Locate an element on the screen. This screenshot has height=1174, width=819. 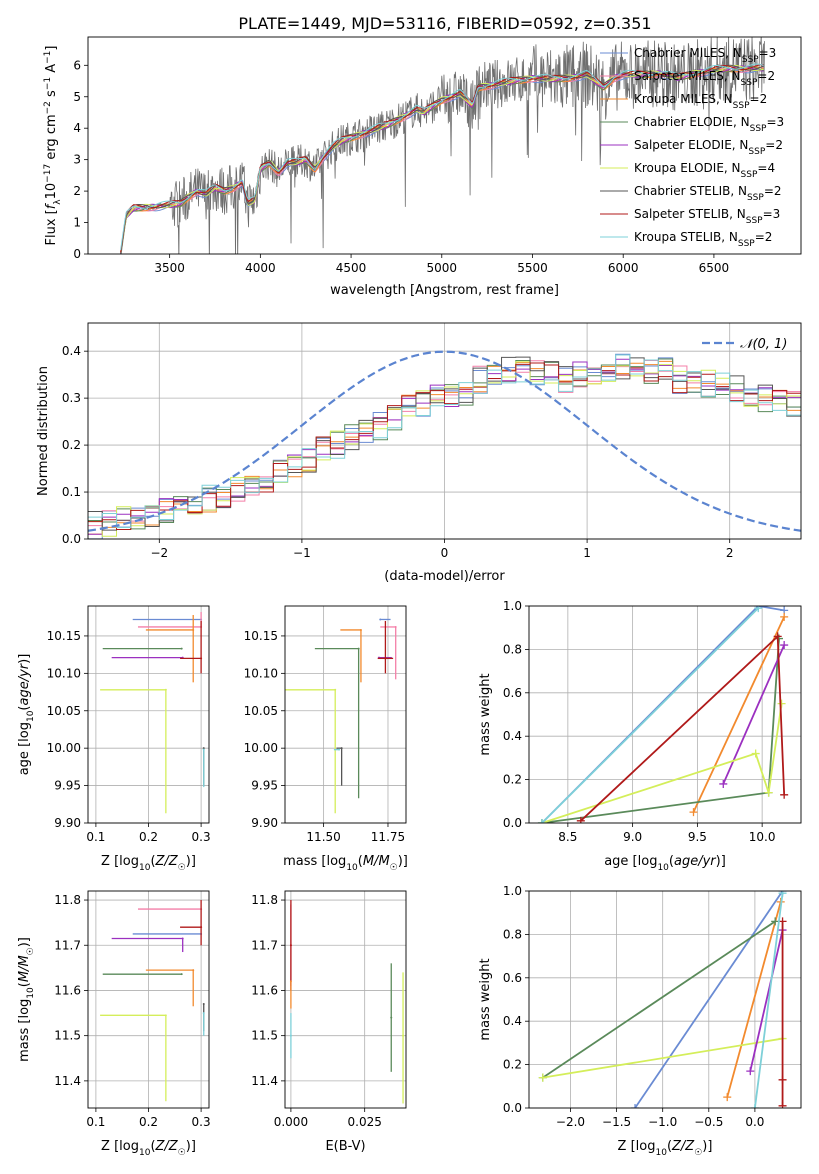
legend-label: Chabrier MILES, NSSP=3 is located at coordinates (705, 55).